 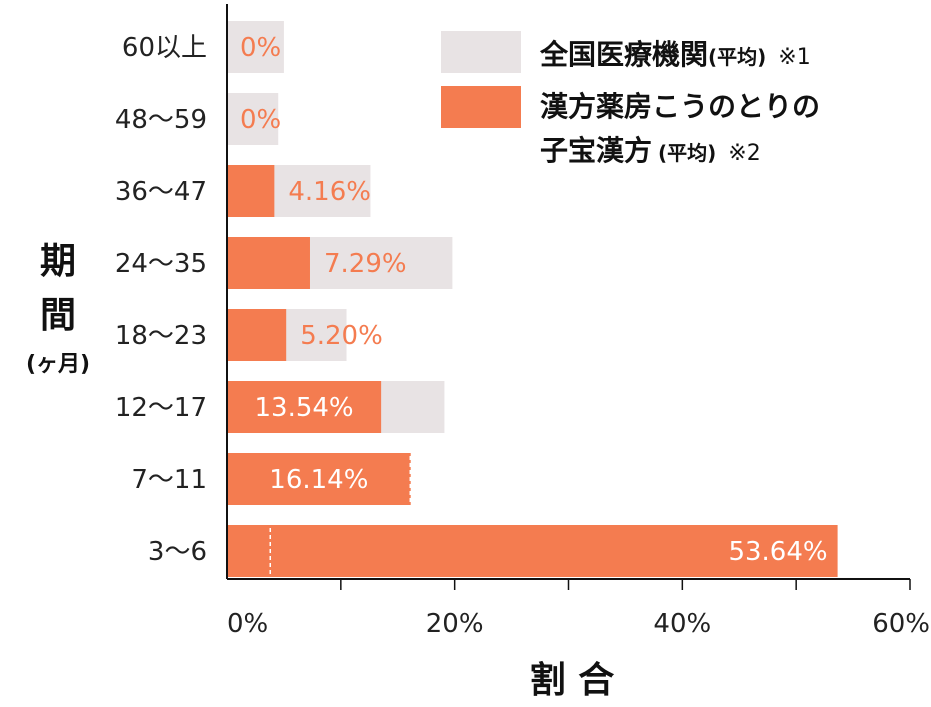 What do you see at coordinates (481, 52) in the screenshot?
I see `legend-swatch-national` at bounding box center [481, 52].